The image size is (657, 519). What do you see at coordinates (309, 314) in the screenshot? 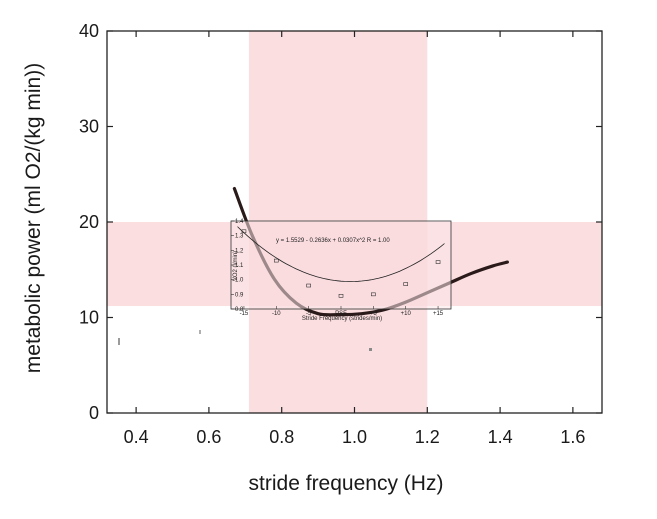
I see `inset-x-tick-label: -5` at bounding box center [309, 314].